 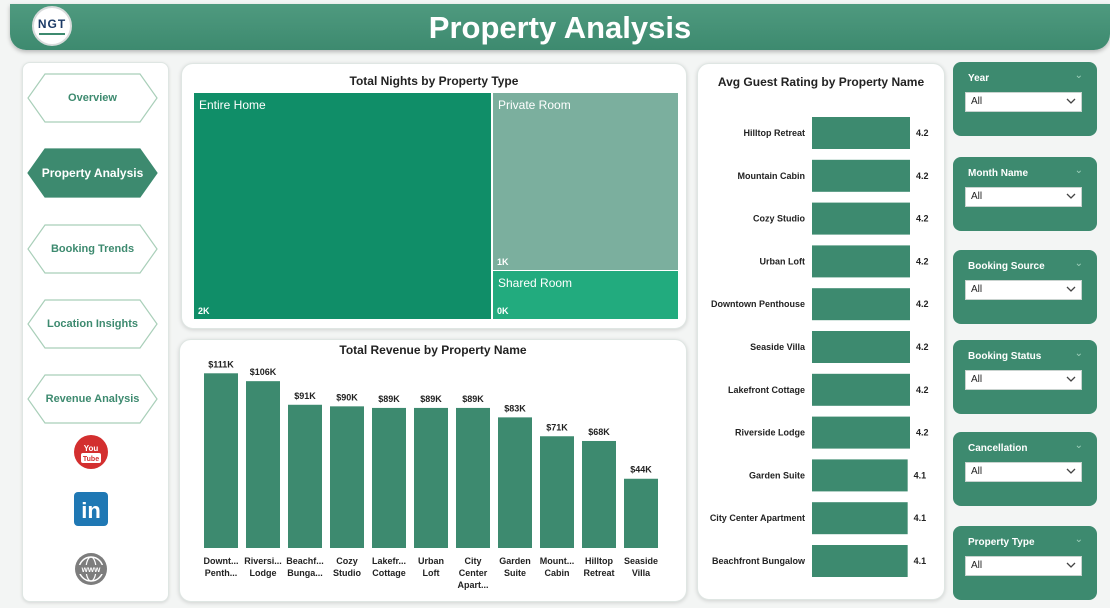 I want to click on company-logo: NGT, so click(x=52, y=26).